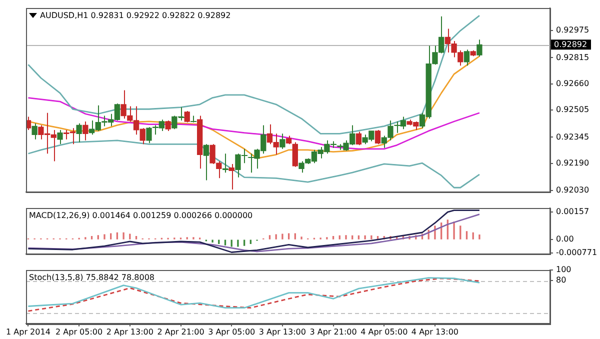 The height and width of the screenshot is (339, 600). Describe the element at coordinates (573, 57) in the screenshot. I see `y-tick-label: 0.92815` at that location.